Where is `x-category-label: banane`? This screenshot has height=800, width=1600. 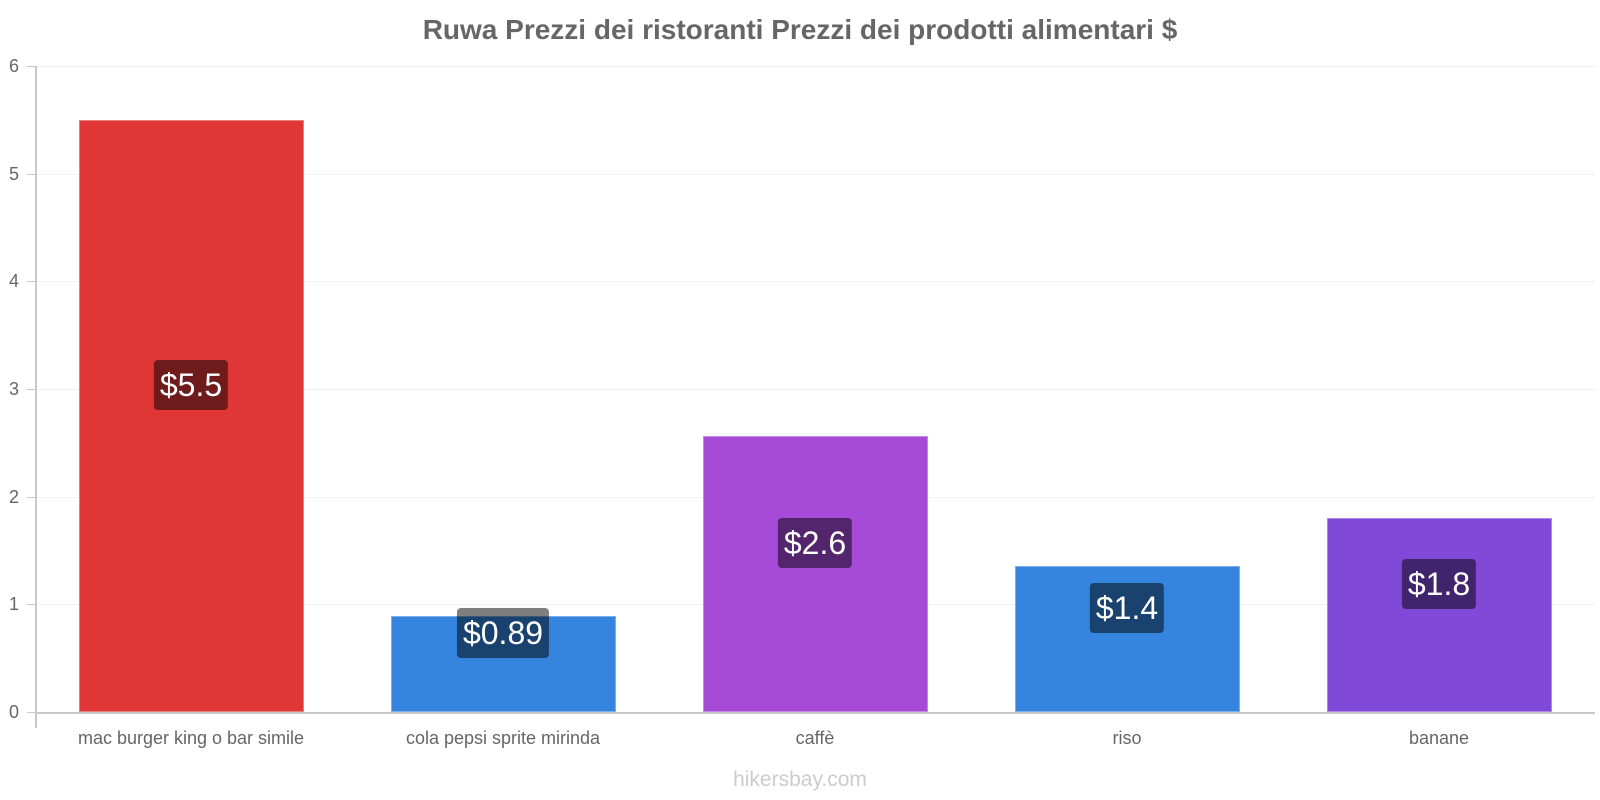
x-category-label: banane is located at coordinates (1439, 738).